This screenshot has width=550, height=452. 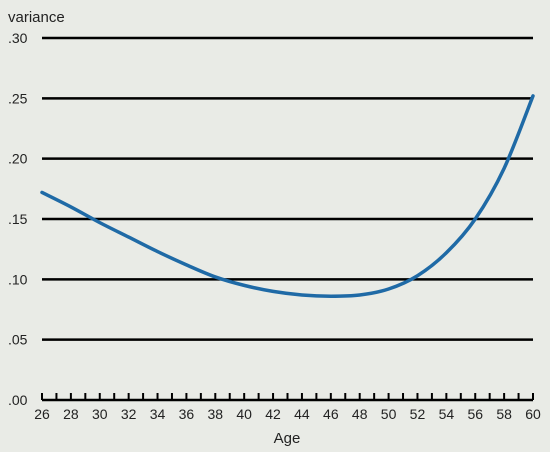 I want to click on x-tick-label: 56, so click(x=475, y=414).